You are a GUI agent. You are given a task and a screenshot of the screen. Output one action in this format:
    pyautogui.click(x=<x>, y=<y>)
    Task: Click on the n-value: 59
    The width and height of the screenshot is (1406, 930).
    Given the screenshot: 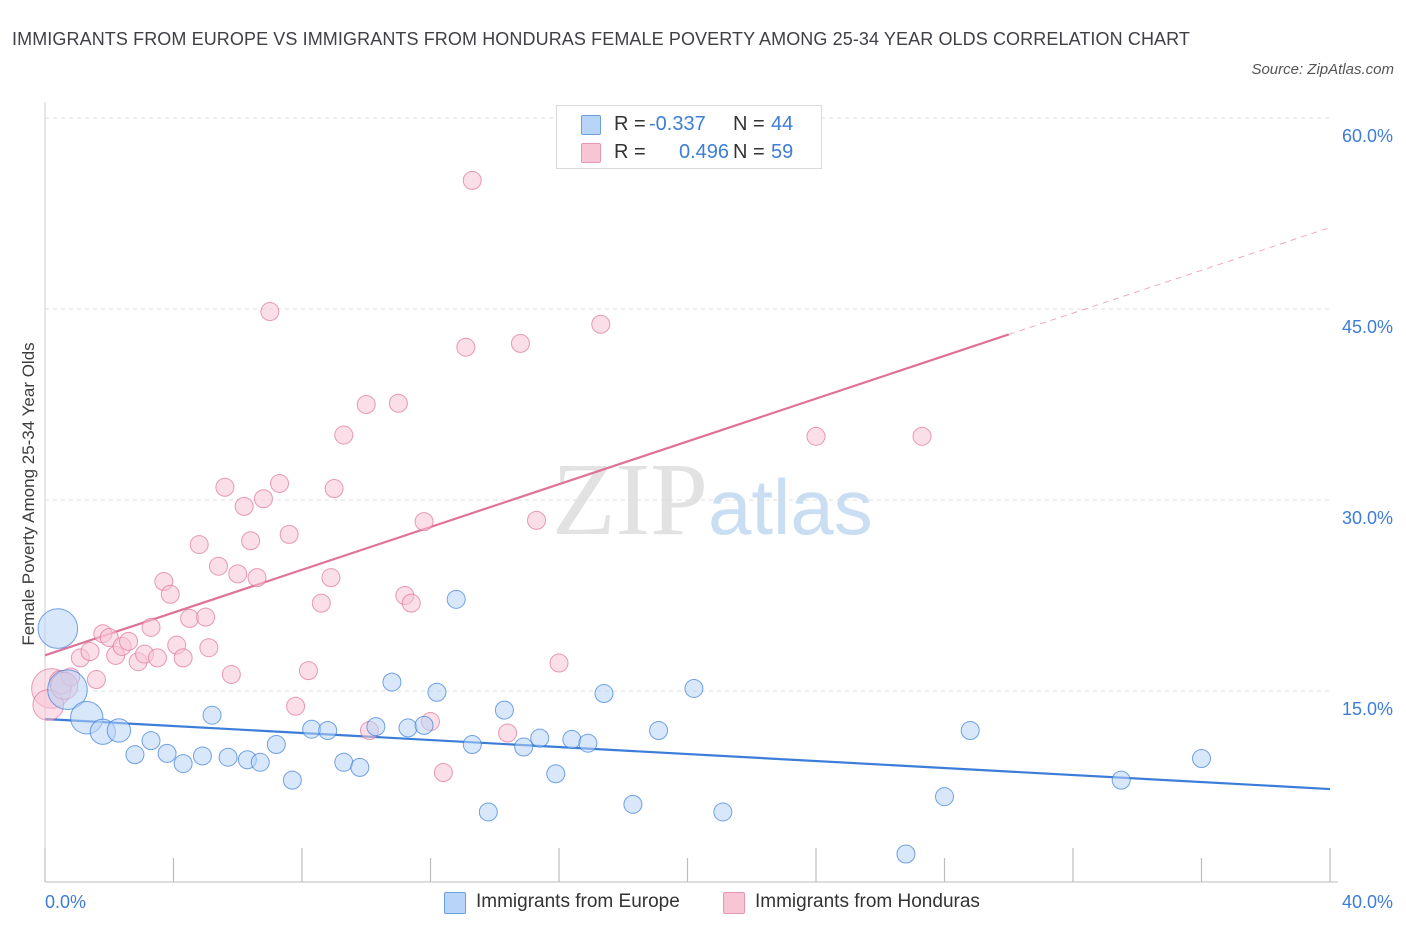 What is the action you would take?
    pyautogui.click(x=782, y=152)
    